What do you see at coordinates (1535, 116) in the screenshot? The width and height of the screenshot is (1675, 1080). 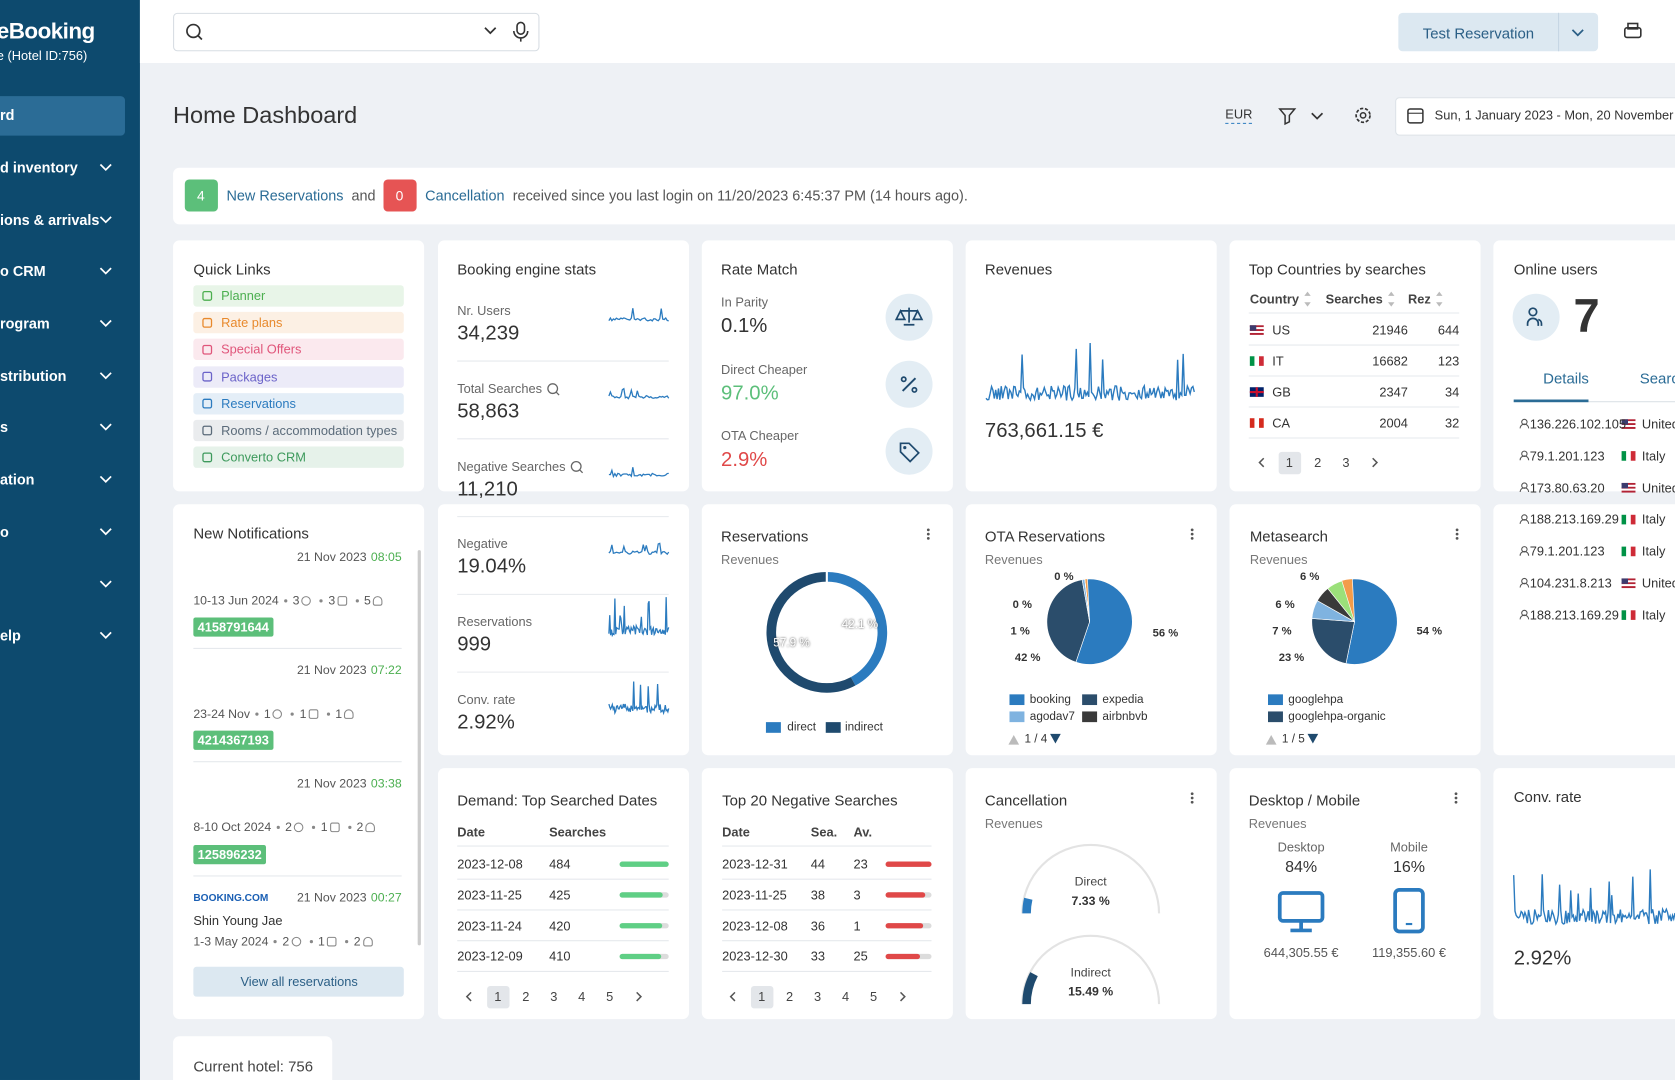 I see `date-range-box` at bounding box center [1535, 116].